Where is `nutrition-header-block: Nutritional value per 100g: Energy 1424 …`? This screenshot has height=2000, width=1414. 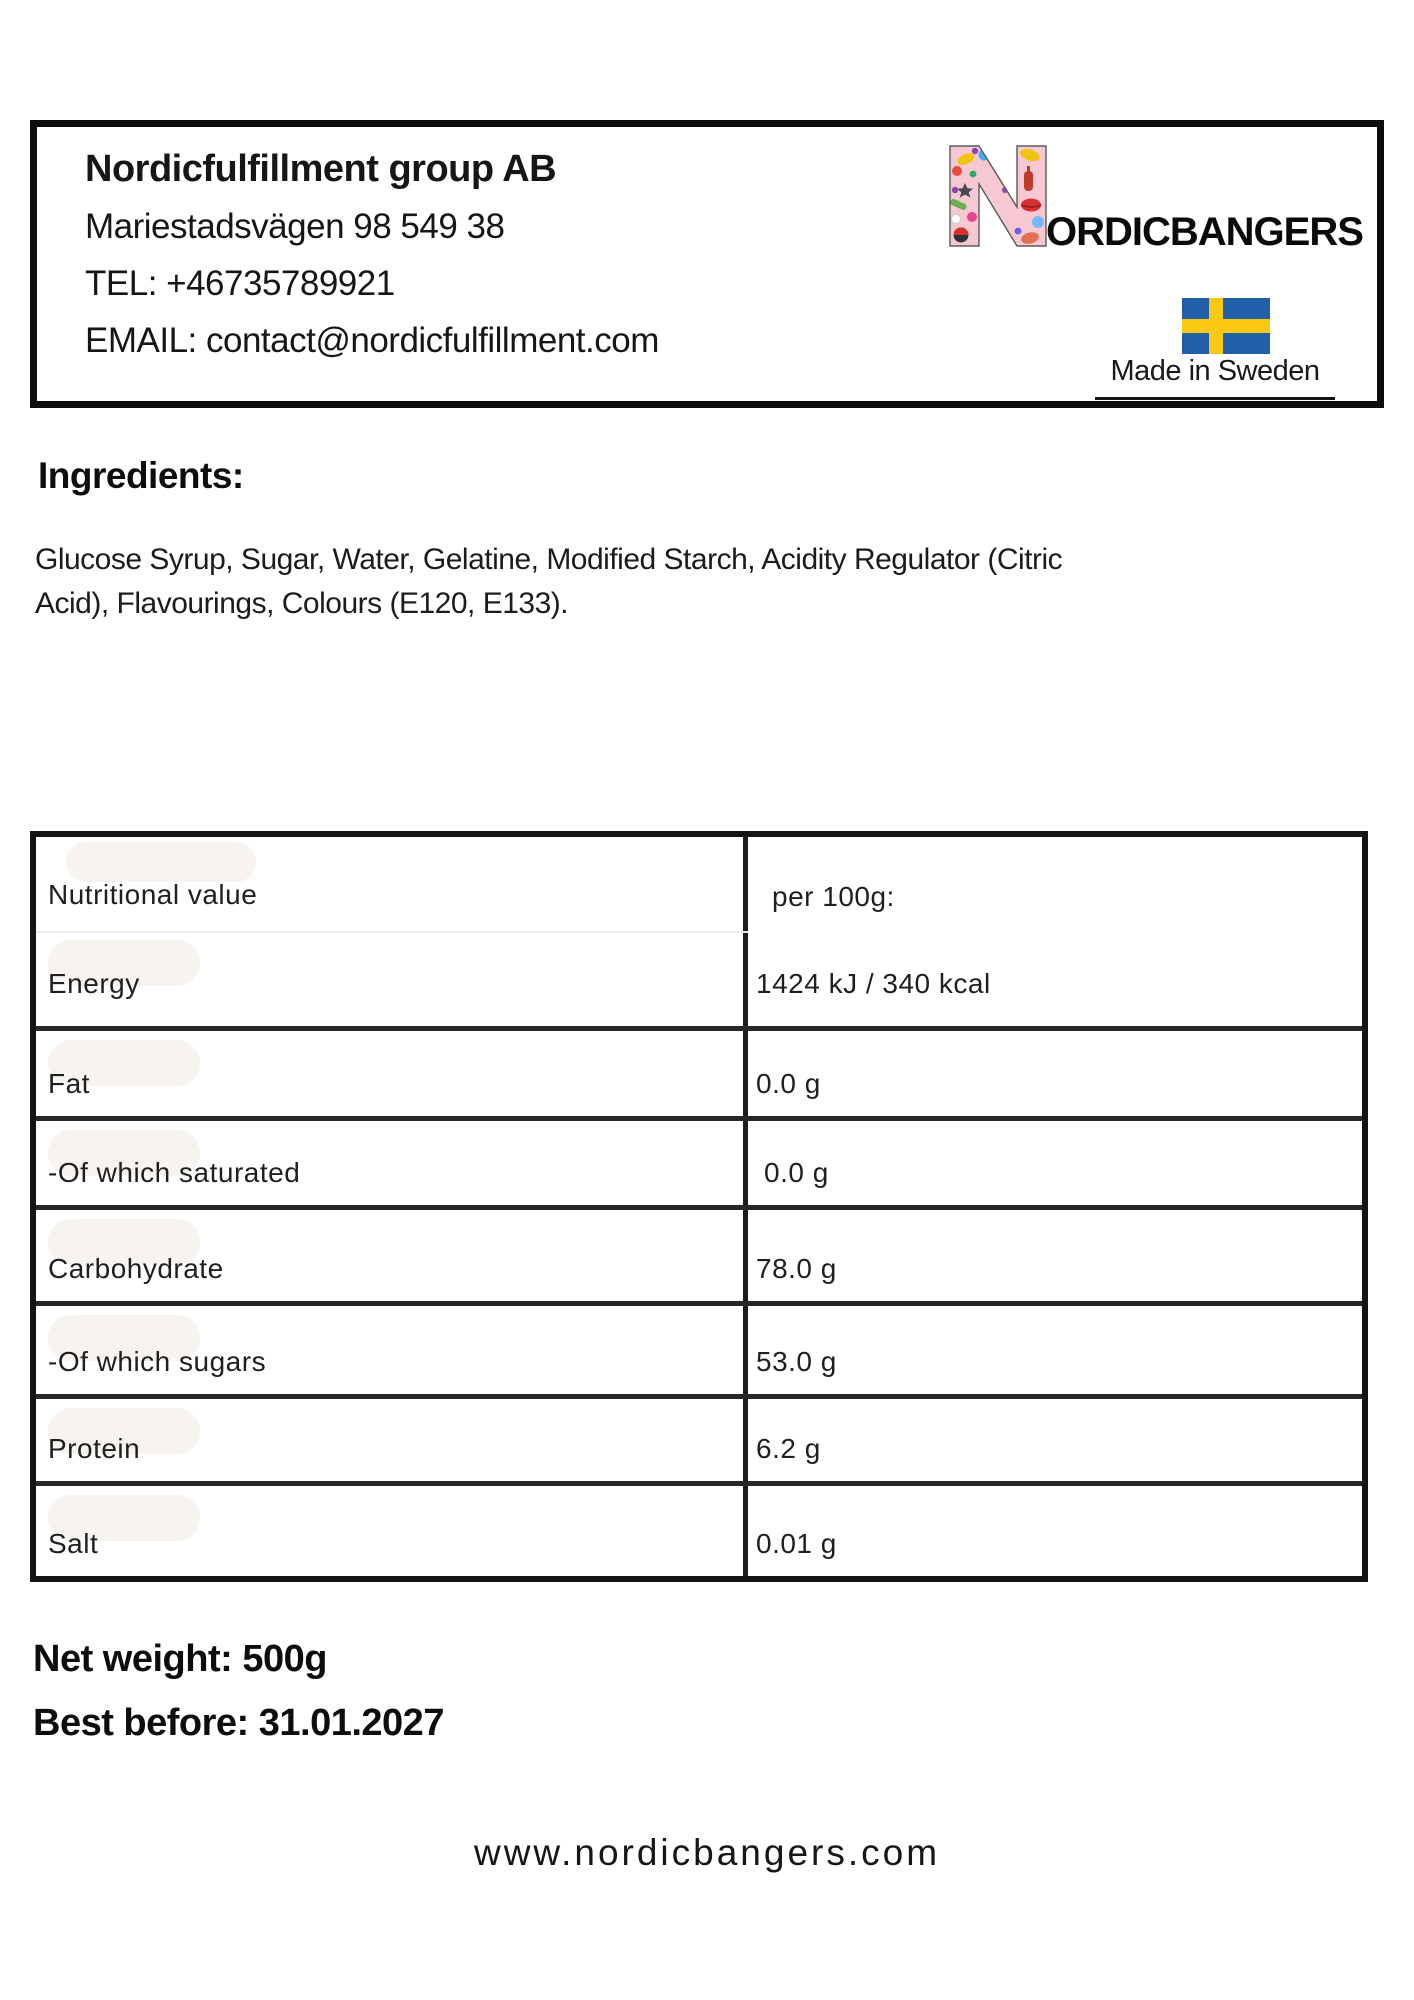
nutrition-header-block: Nutritional value per 100g: Energy 1424 … is located at coordinates (699, 931).